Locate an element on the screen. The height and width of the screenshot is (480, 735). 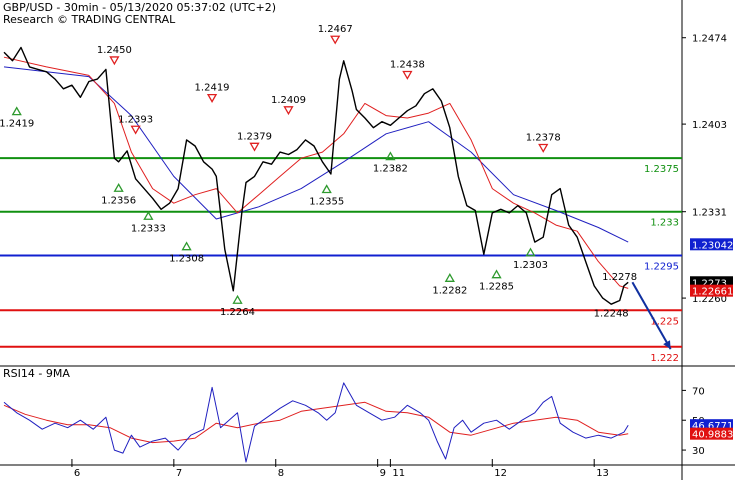
x-tick-label: 7 is located at coordinates (179, 473).